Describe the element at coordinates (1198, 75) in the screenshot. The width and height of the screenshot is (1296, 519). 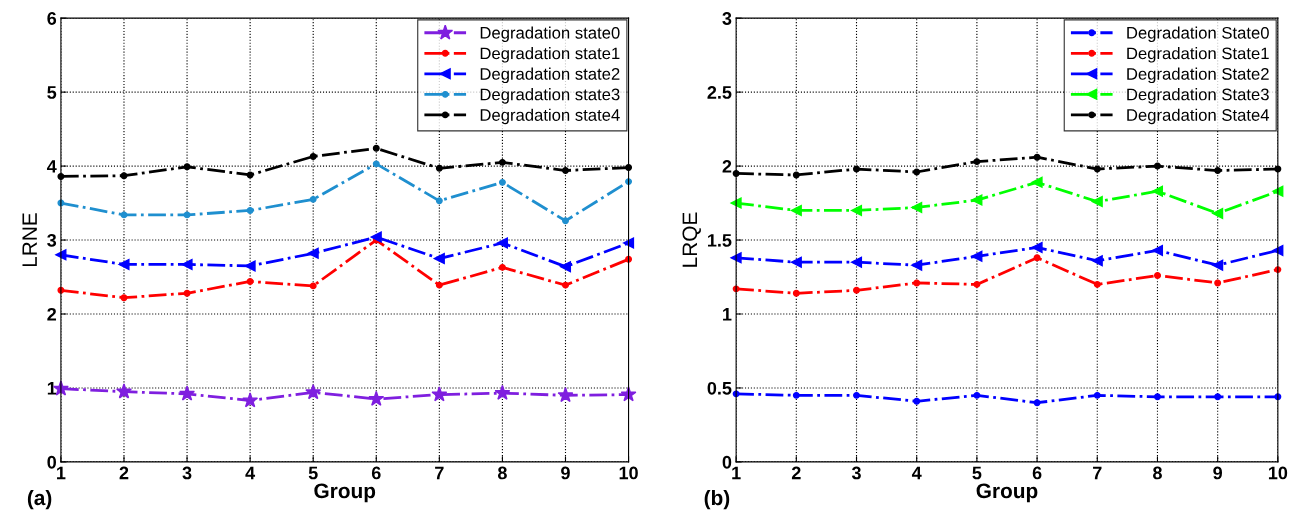
I see `legend-label: Degradation State2` at that location.